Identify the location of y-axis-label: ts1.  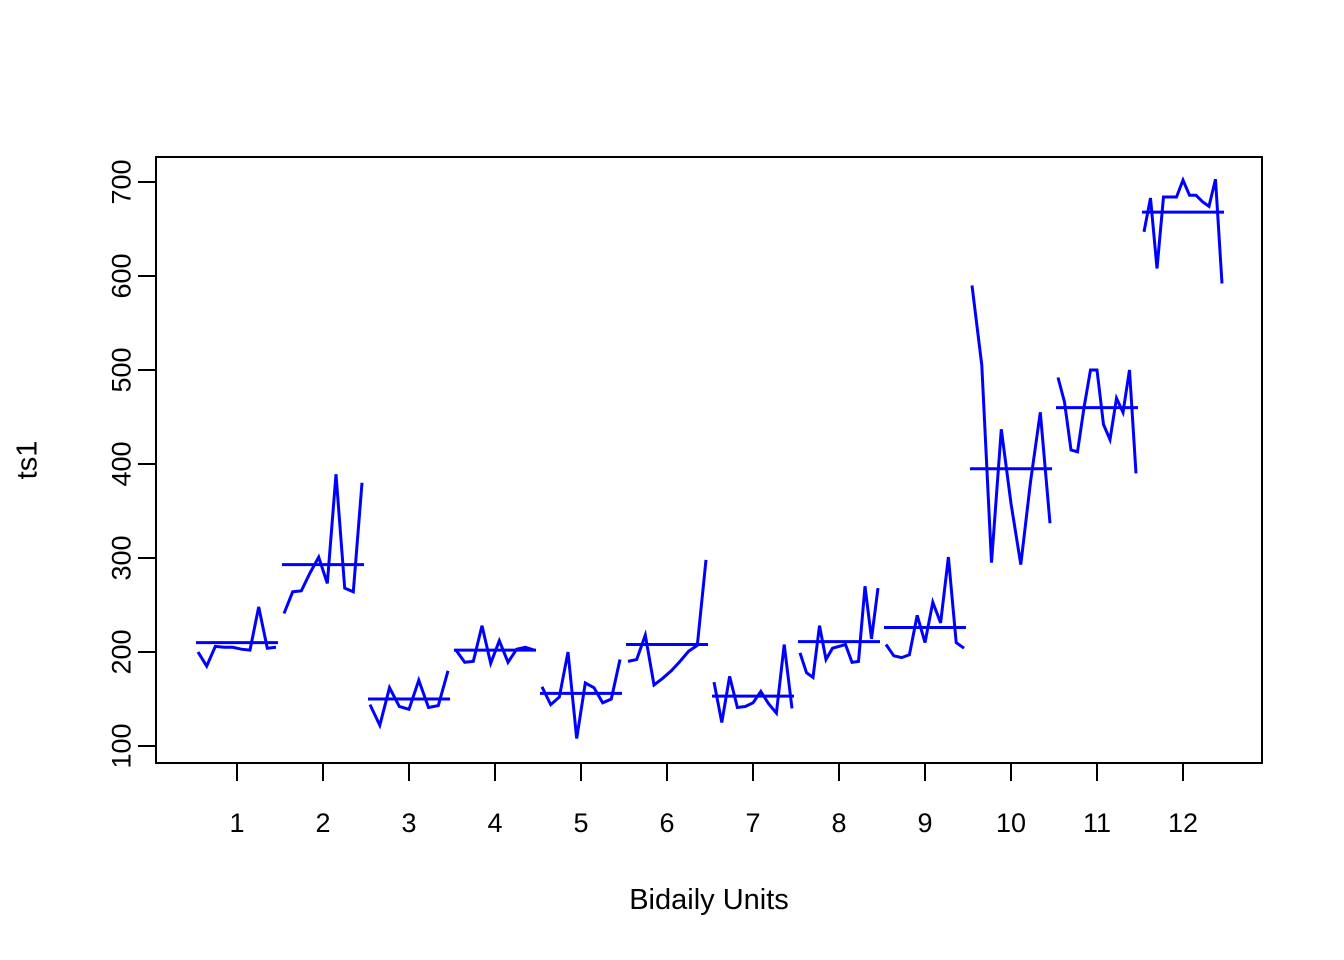
(27, 460).